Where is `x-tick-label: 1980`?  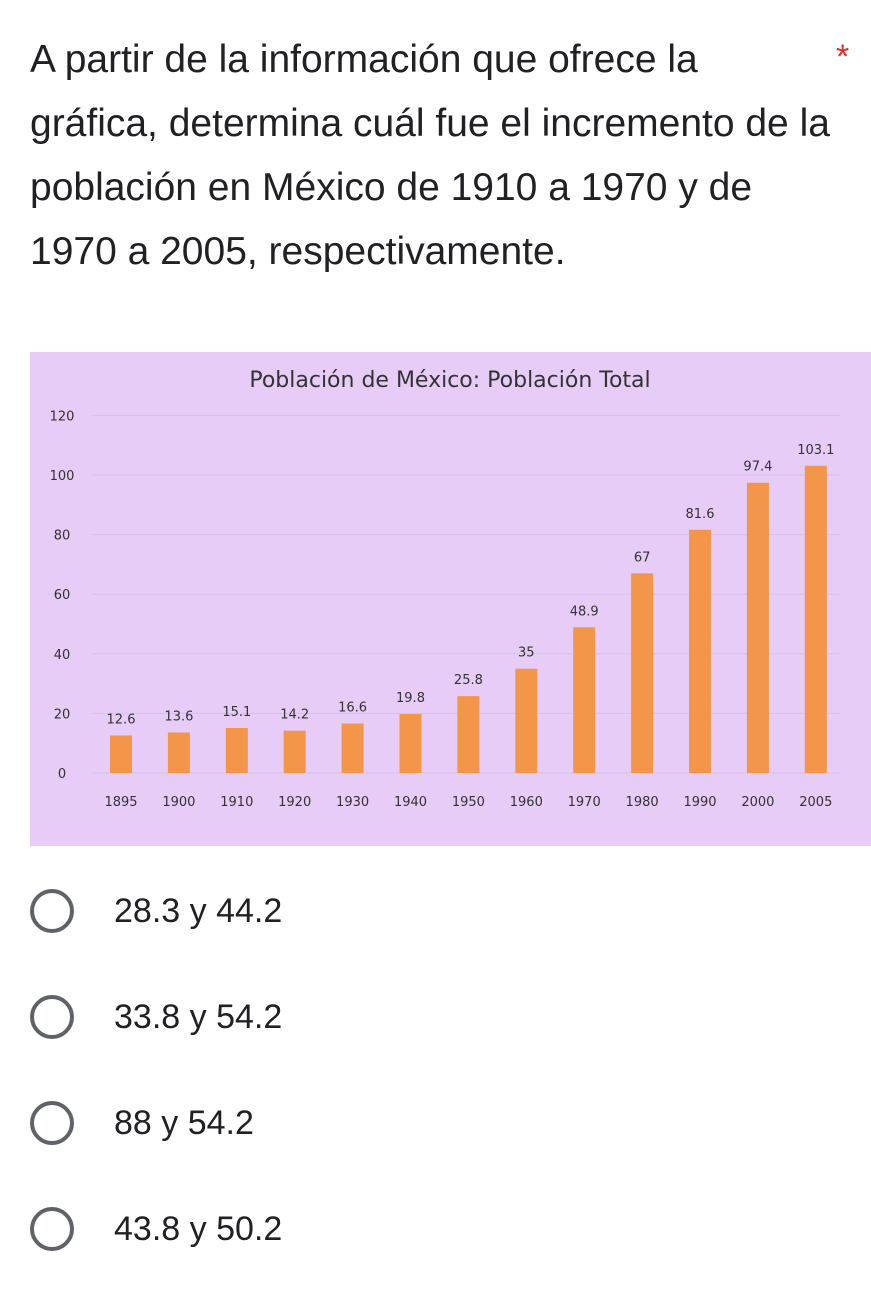
x-tick-label: 1980 is located at coordinates (642, 802).